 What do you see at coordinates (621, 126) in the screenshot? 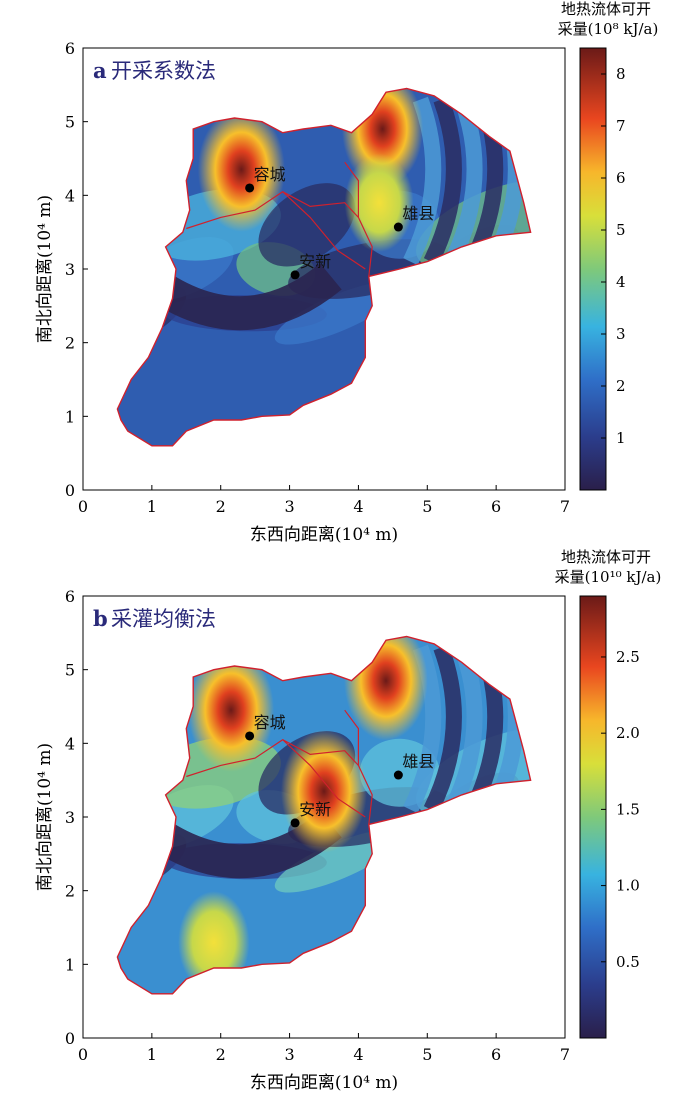
I see `colorbar-tick-label: 7` at bounding box center [621, 126].